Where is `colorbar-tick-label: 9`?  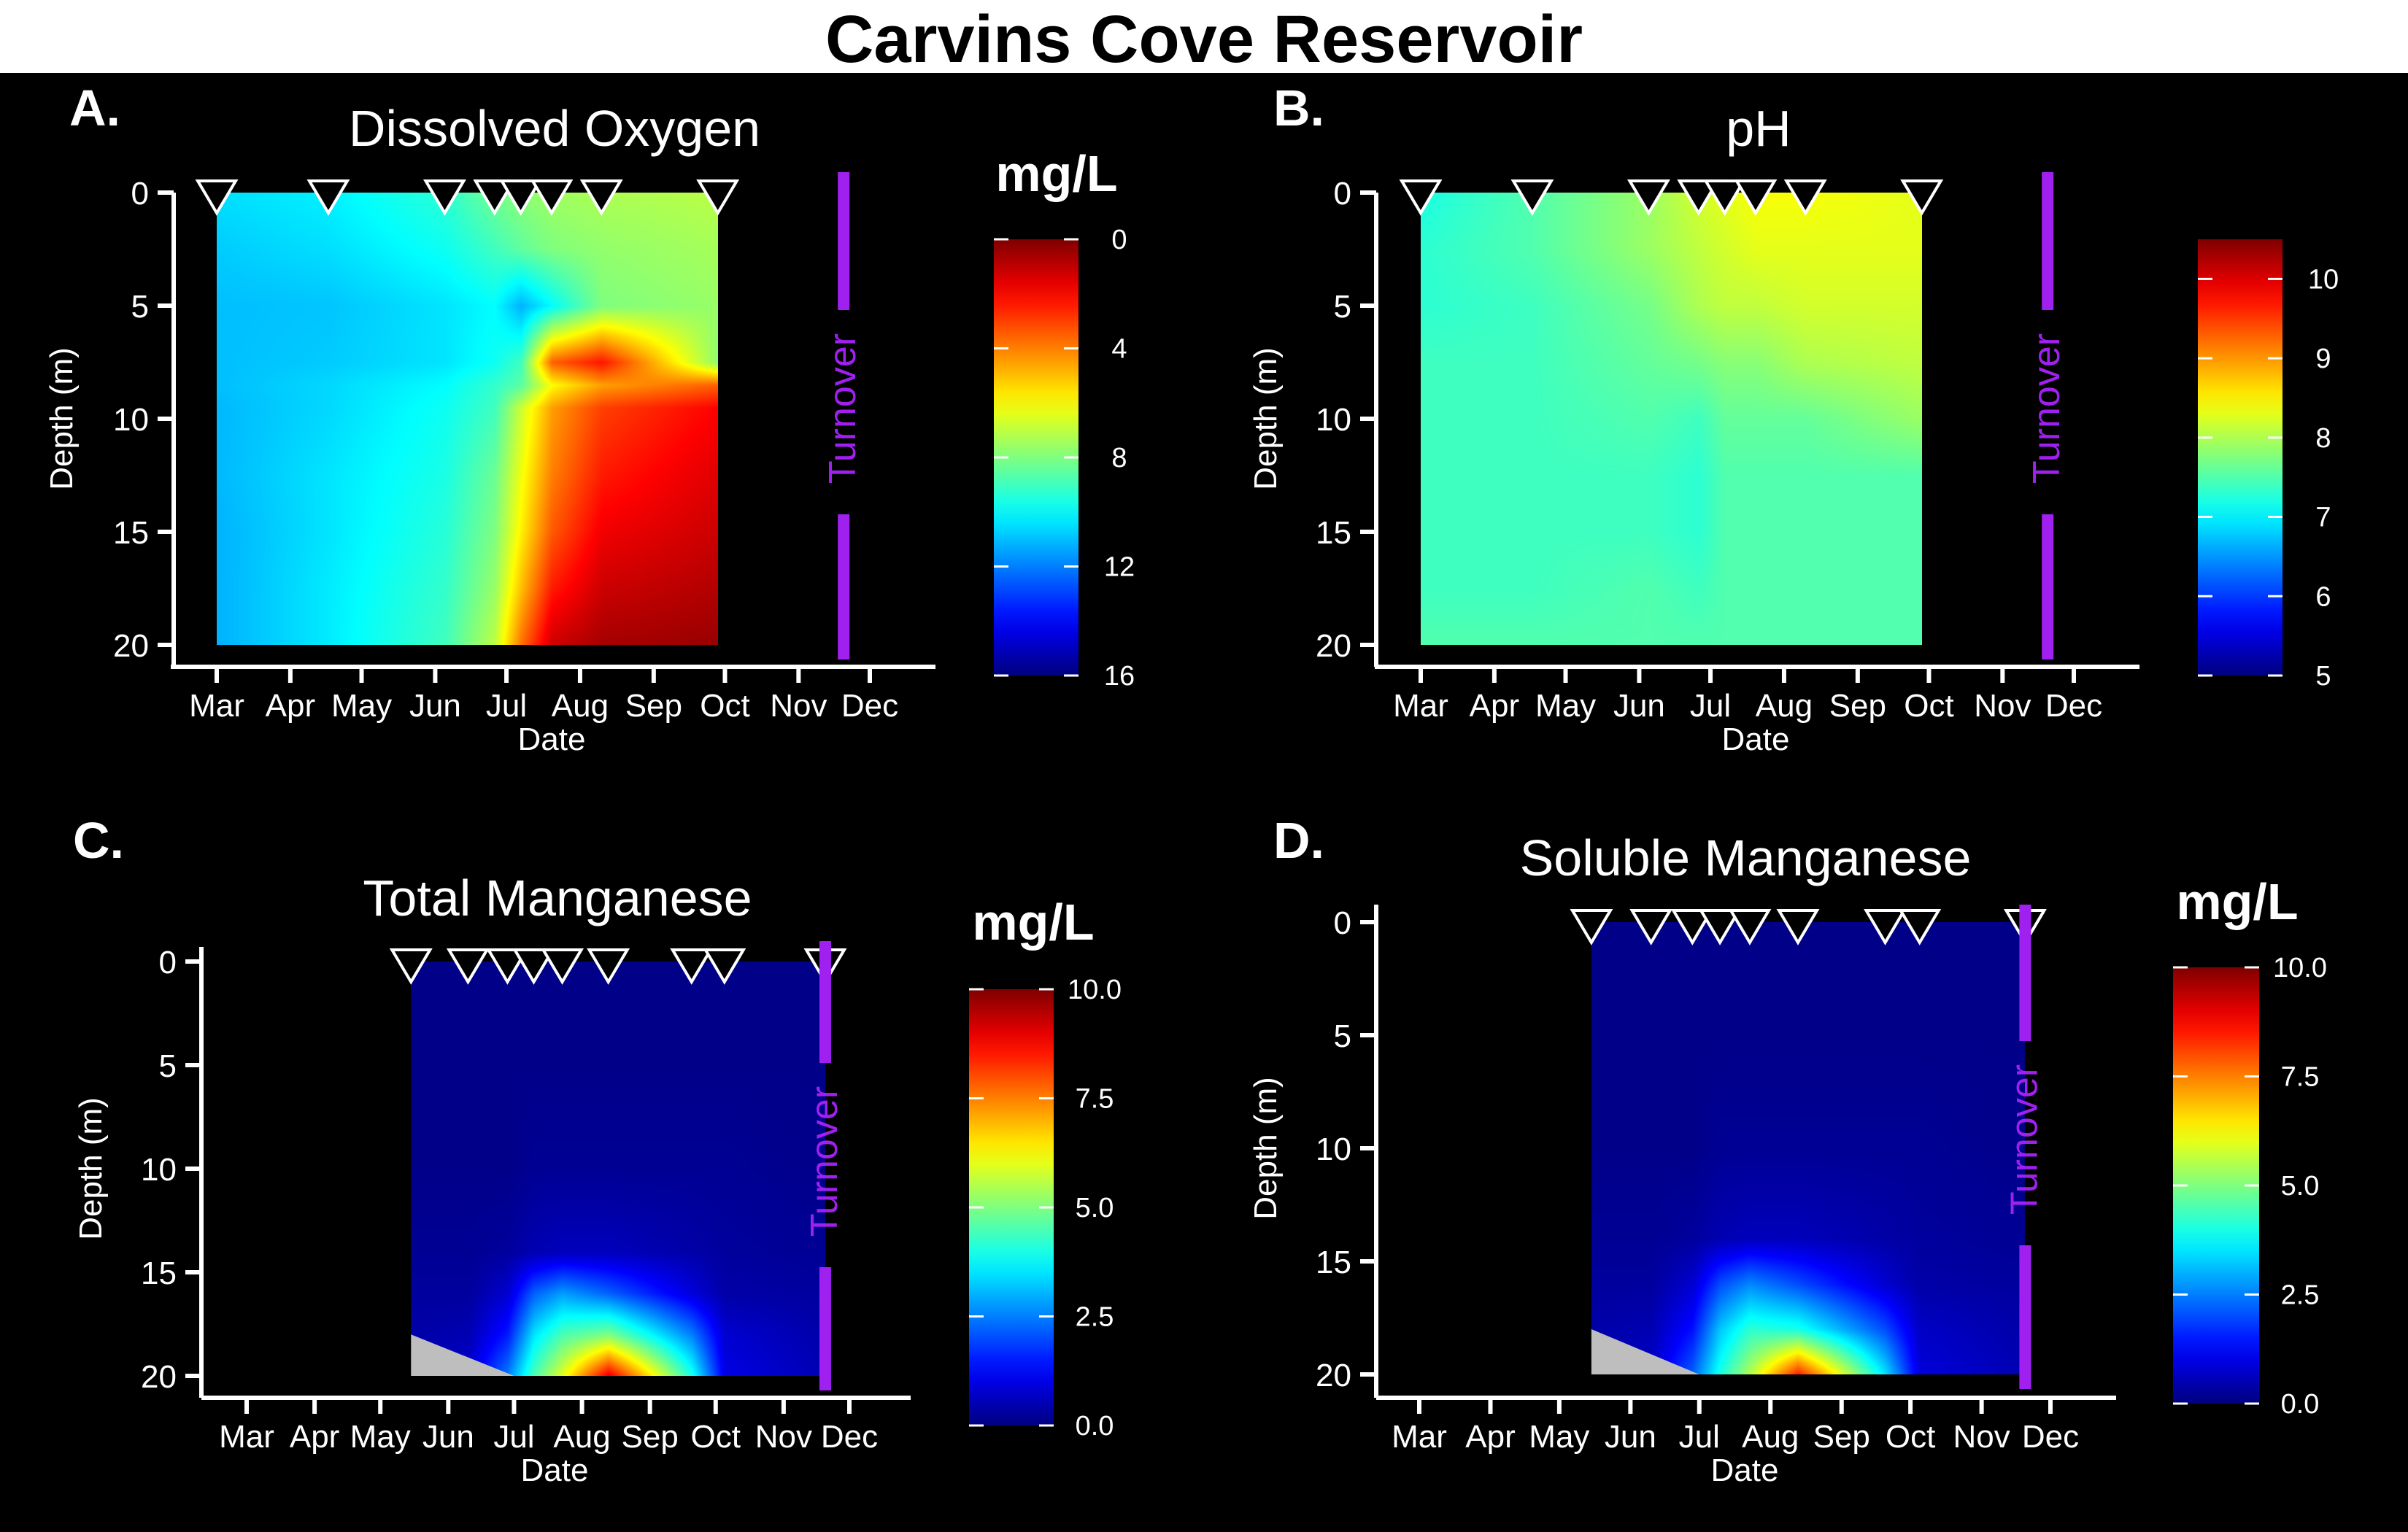 colorbar-tick-label: 9 is located at coordinates (2323, 359).